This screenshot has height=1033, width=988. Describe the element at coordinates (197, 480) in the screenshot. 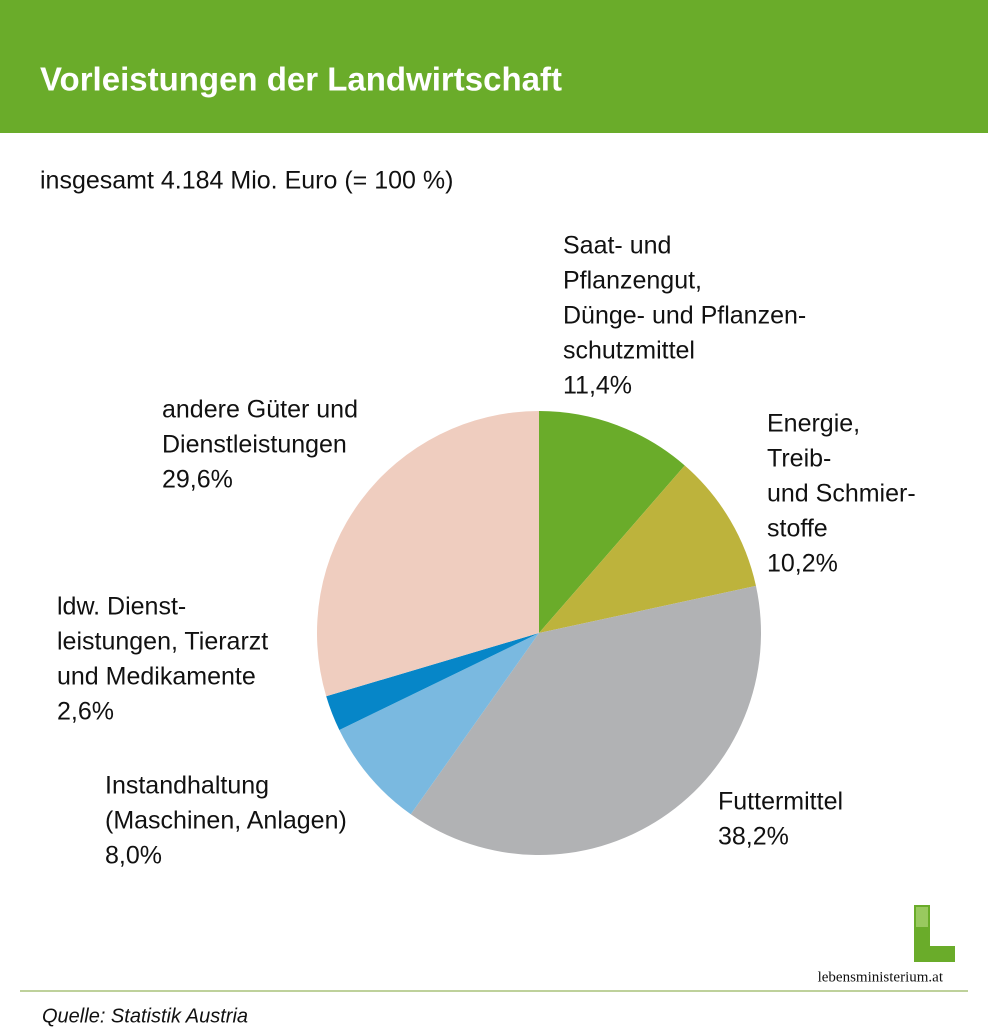

I see `value-label: 29,6%` at that location.